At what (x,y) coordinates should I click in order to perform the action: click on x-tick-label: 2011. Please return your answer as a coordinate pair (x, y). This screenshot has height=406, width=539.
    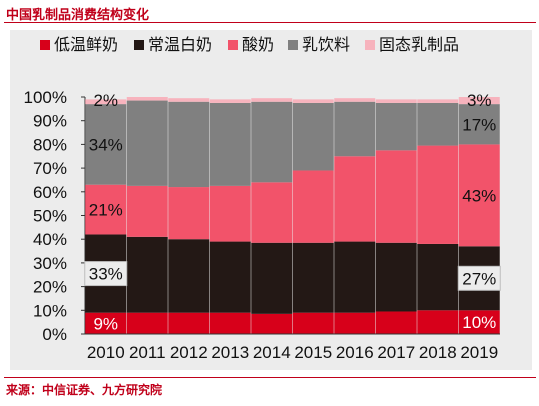
    Looking at the image, I should click on (147, 352).